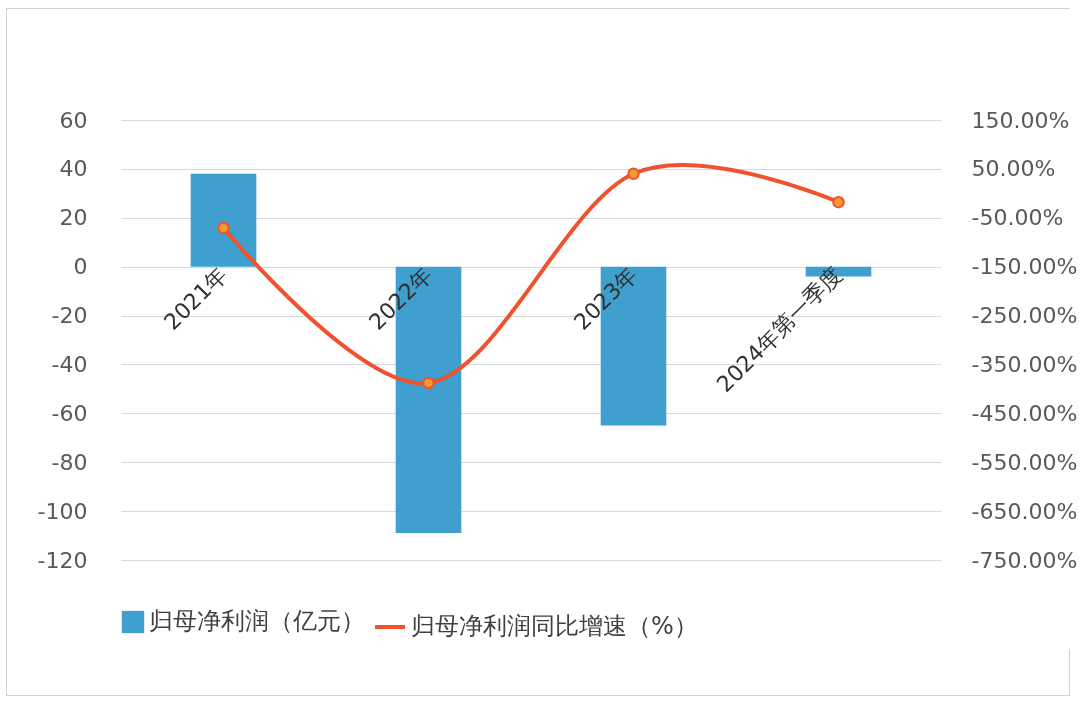 This screenshot has width=1080, height=707. I want to click on y2-tick-label: -450.00%, so click(1024, 413).